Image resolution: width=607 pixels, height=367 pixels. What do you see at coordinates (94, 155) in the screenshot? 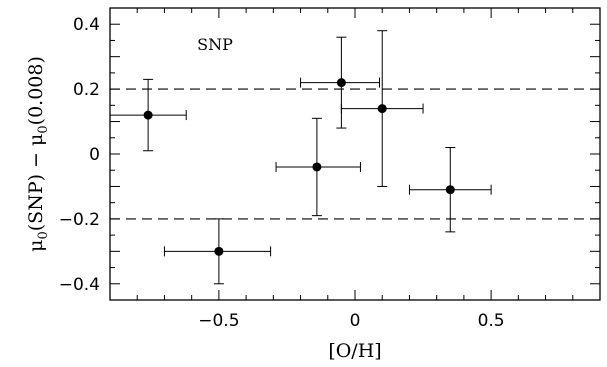
I see `y-tick-label: 0` at bounding box center [94, 155].